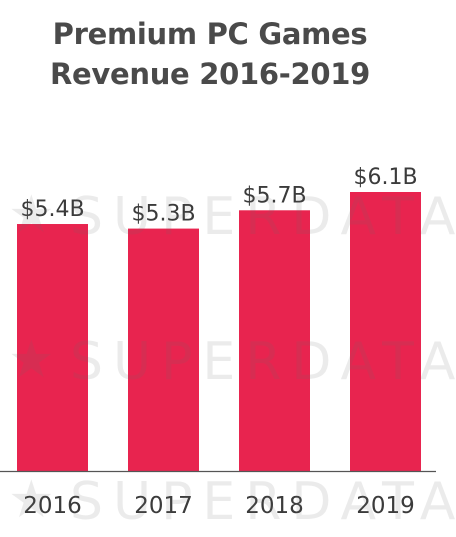 Image resolution: width=456 pixels, height=537 pixels. Describe the element at coordinates (210, 54) in the screenshot. I see `chart-title: Premium PC Games Revenue 2016-2019` at that location.